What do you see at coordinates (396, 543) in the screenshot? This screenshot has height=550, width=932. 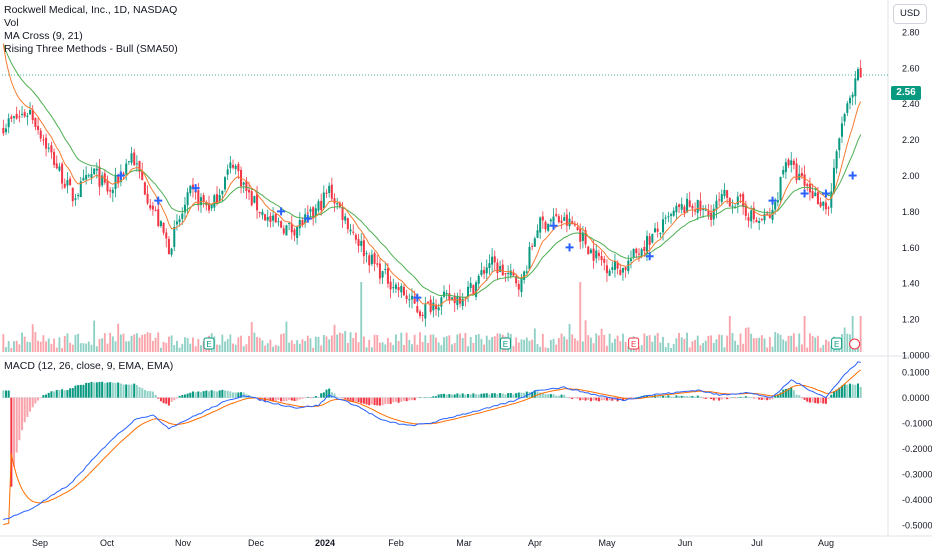 I see `time-tick-label: Feb` at bounding box center [396, 543].